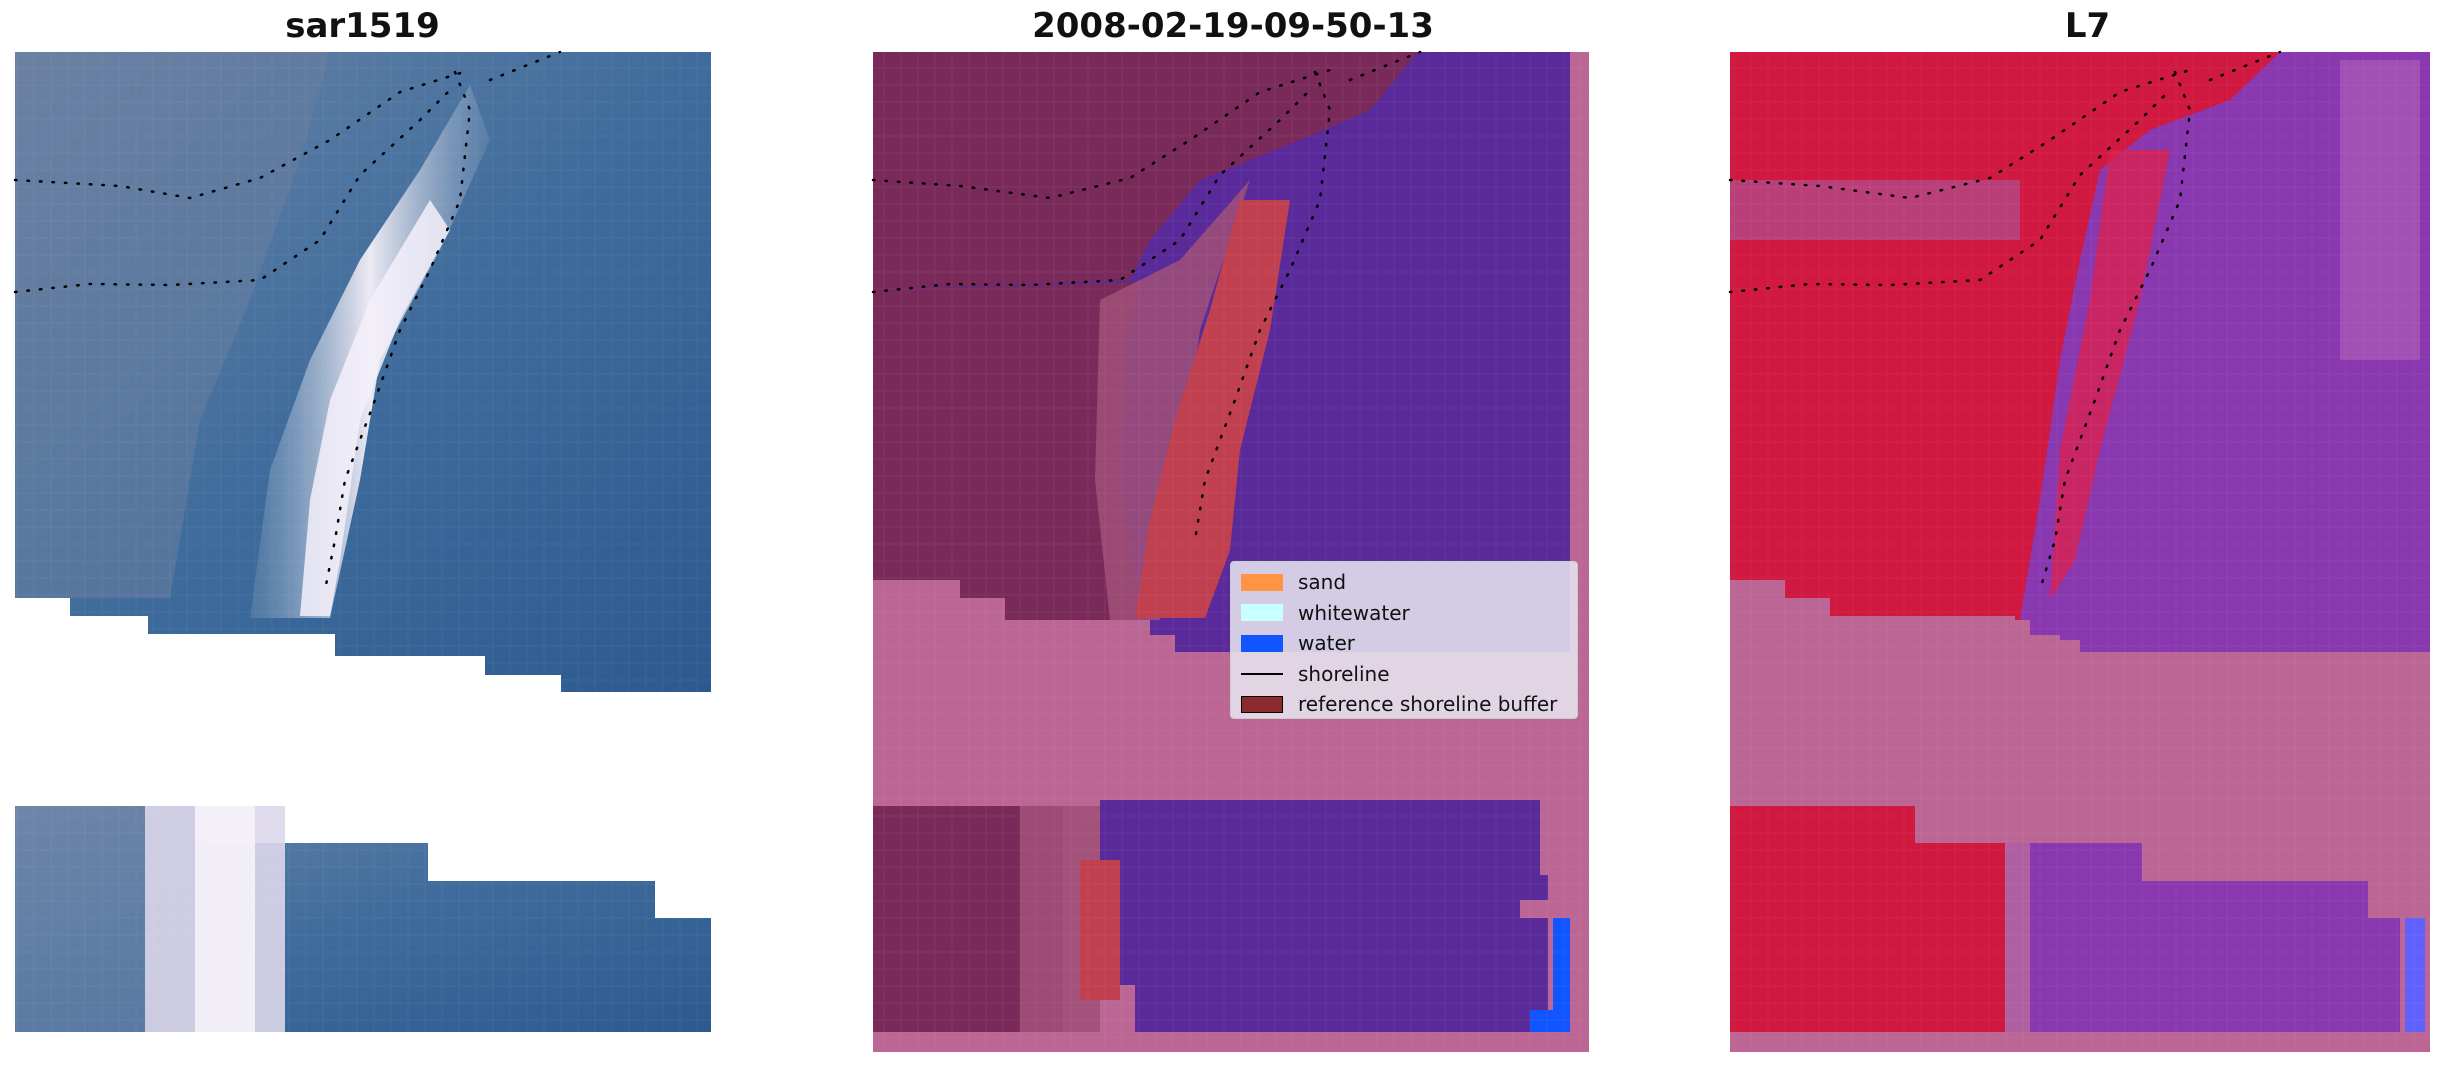  Describe the element at coordinates (1344, 673) in the screenshot. I see `legend-label: shoreline` at that location.